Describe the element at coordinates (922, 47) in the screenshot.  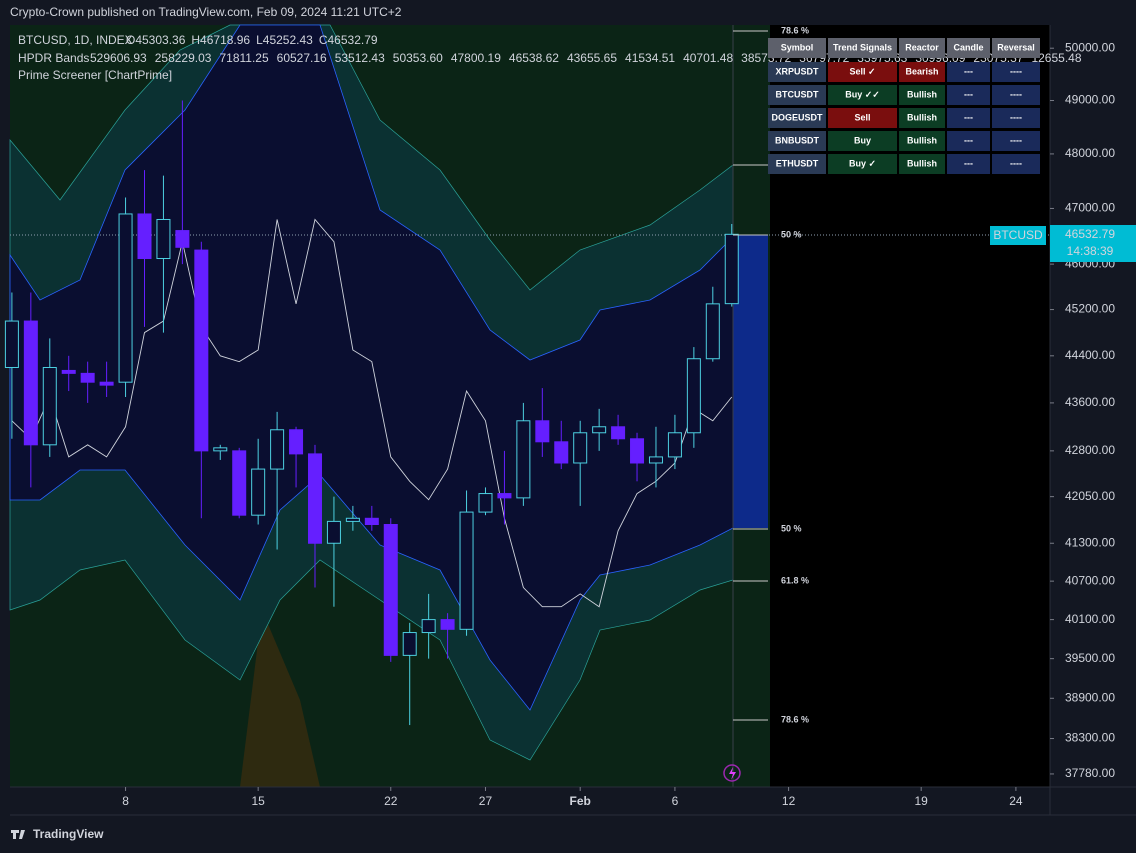
I see `table-header-label: Reactor` at that location.